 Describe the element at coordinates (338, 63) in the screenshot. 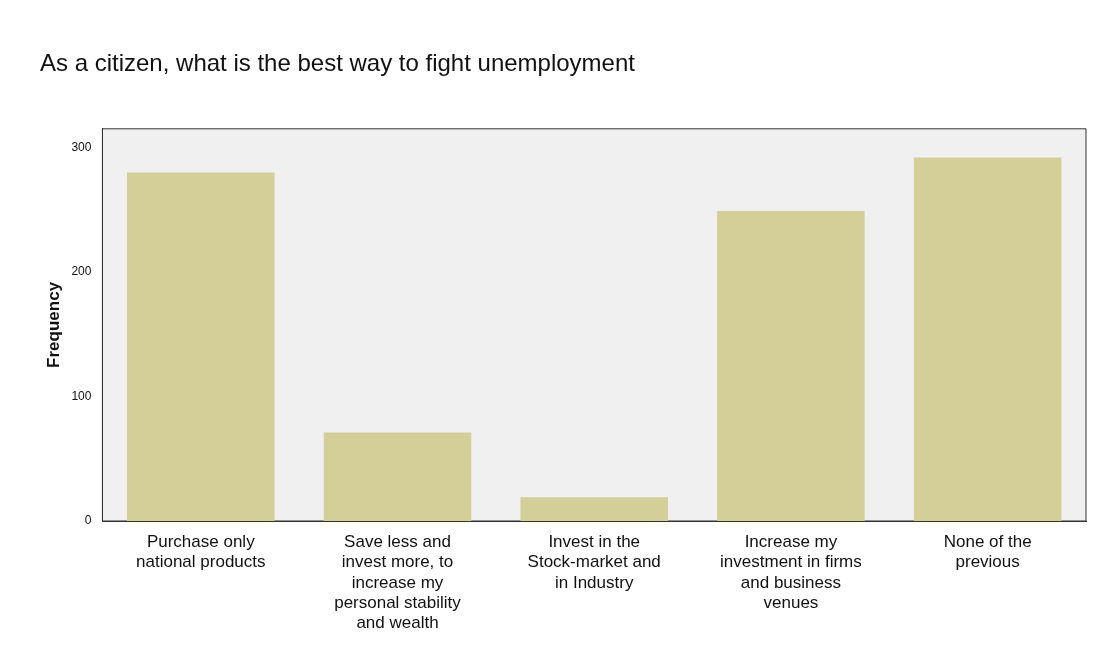

I see `chart-title: As a citizen, what is the best way to fight unemployment` at that location.